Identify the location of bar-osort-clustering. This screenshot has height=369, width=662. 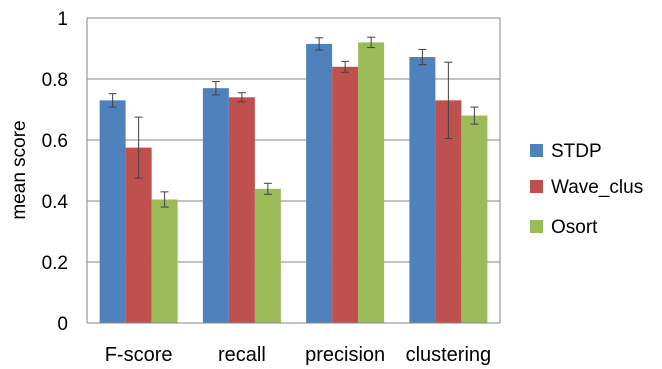
(474, 219).